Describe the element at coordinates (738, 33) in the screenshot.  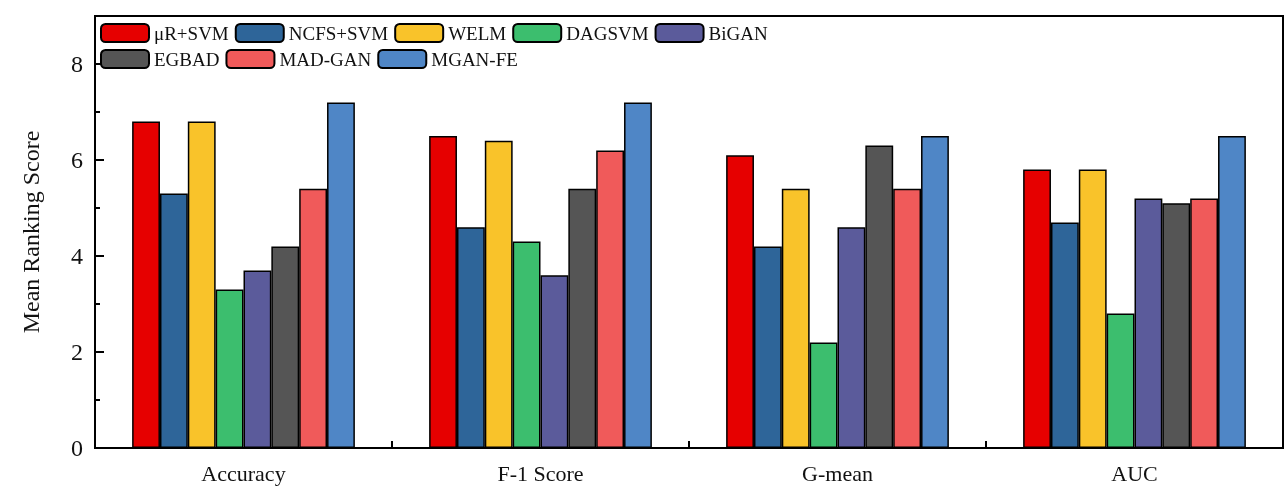
I see `legend-label: BiGAN` at that location.